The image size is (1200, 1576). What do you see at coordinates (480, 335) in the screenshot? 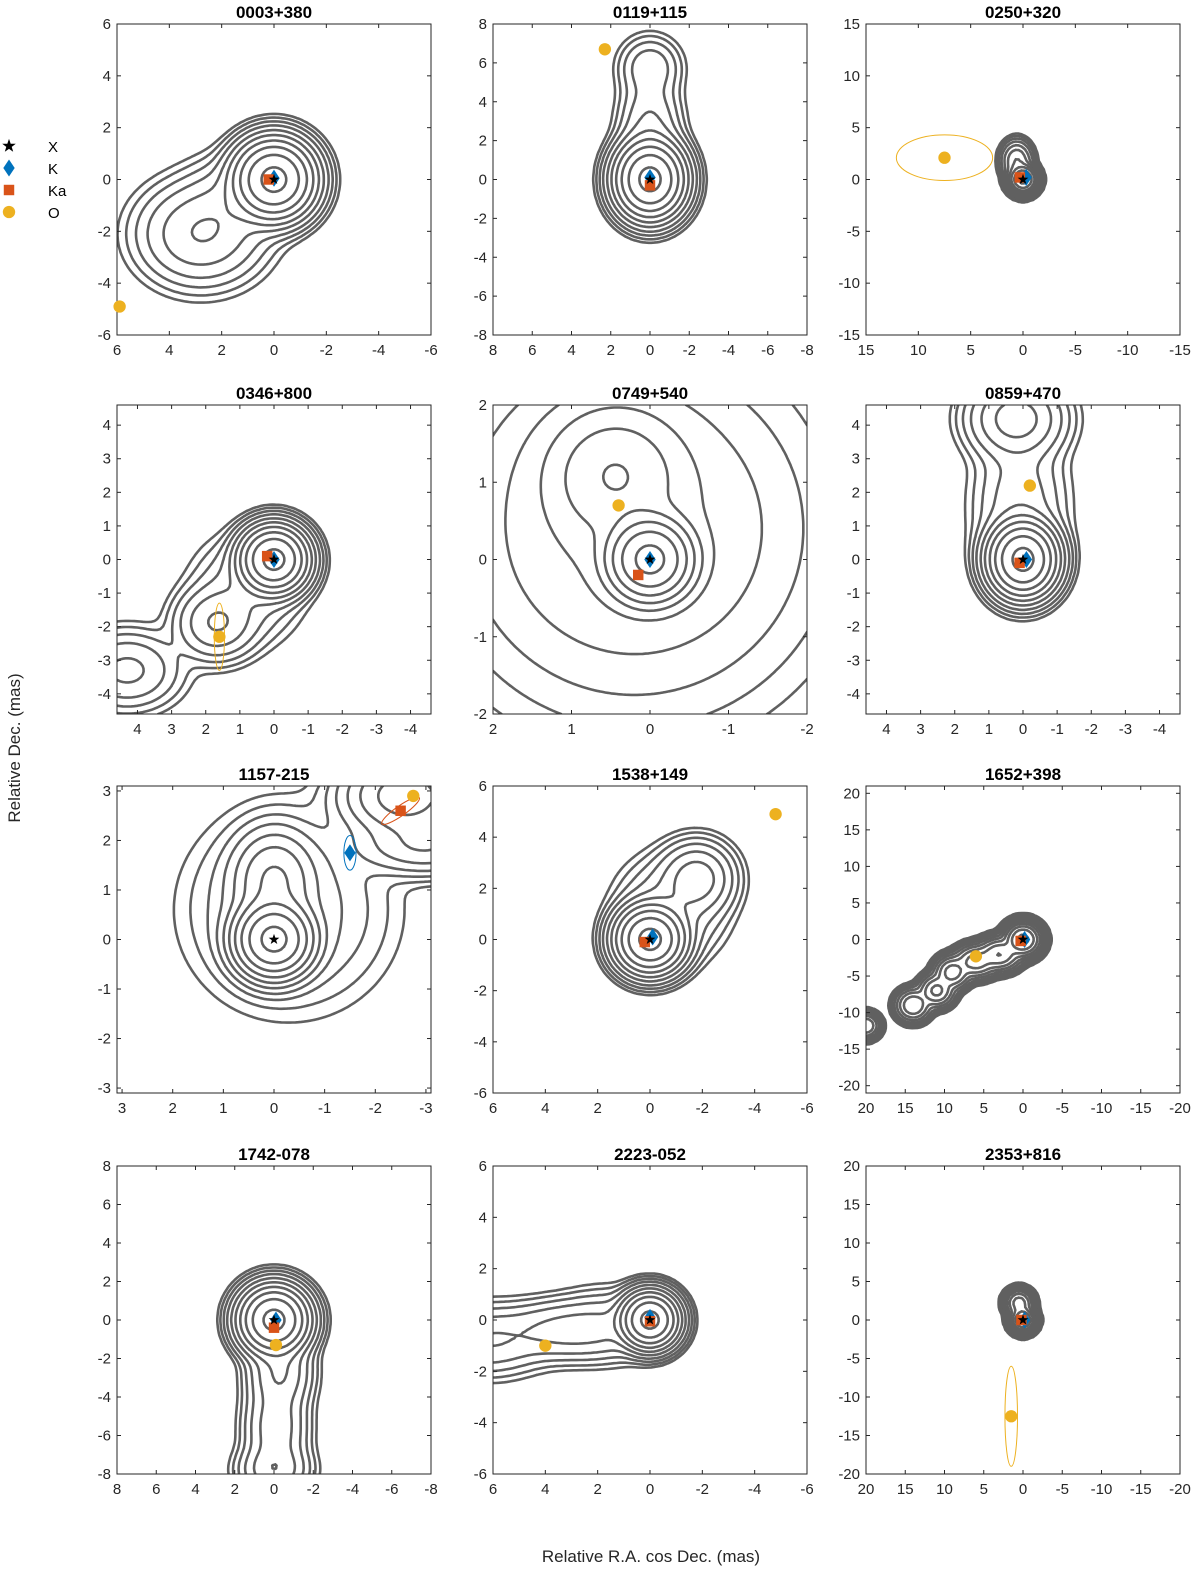
I see `y-tick-label: -8` at bounding box center [480, 335].